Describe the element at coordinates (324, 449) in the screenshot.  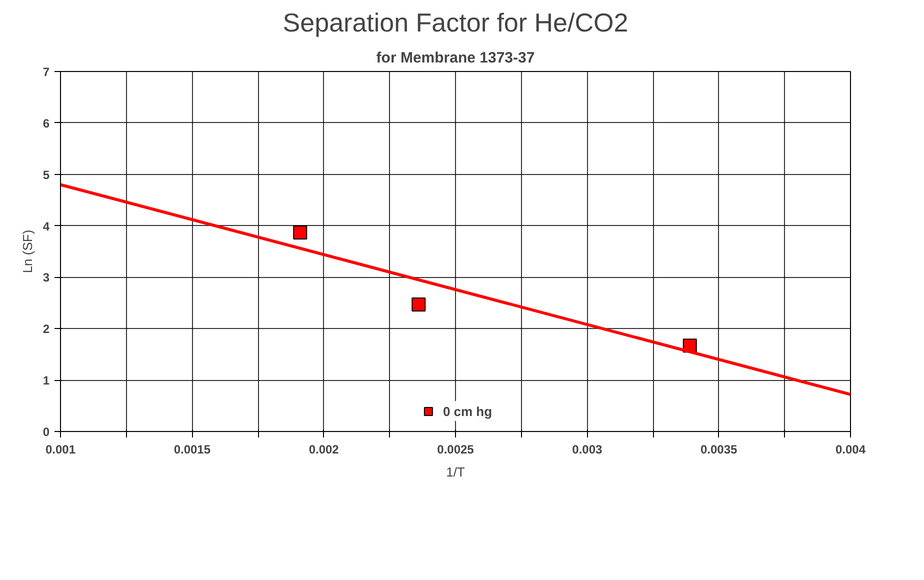
I see `x-tick-label: 0.002` at that location.